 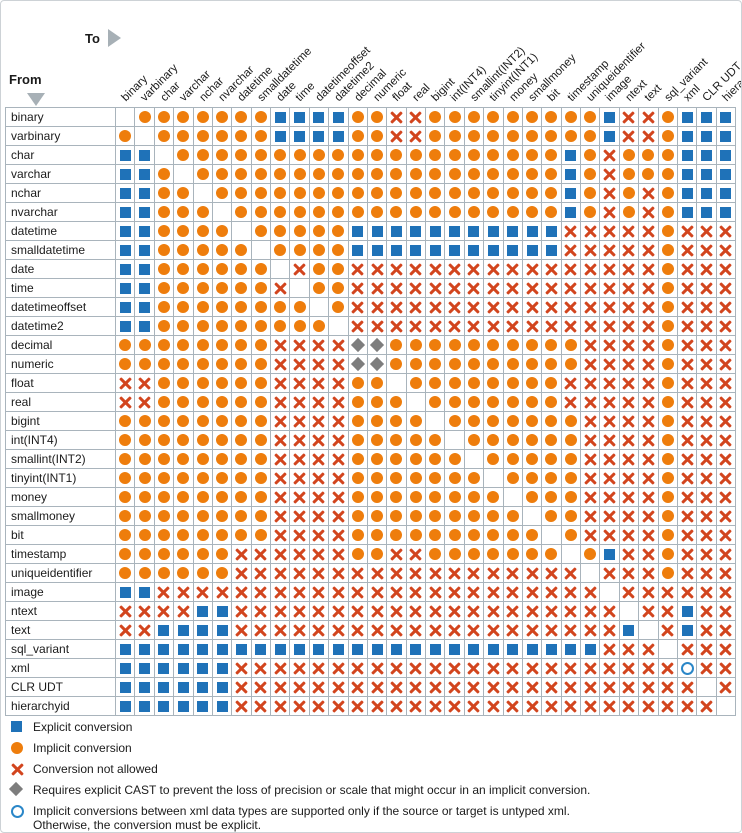 I want to click on cell-nchar-to-bigint, so click(x=436, y=193).